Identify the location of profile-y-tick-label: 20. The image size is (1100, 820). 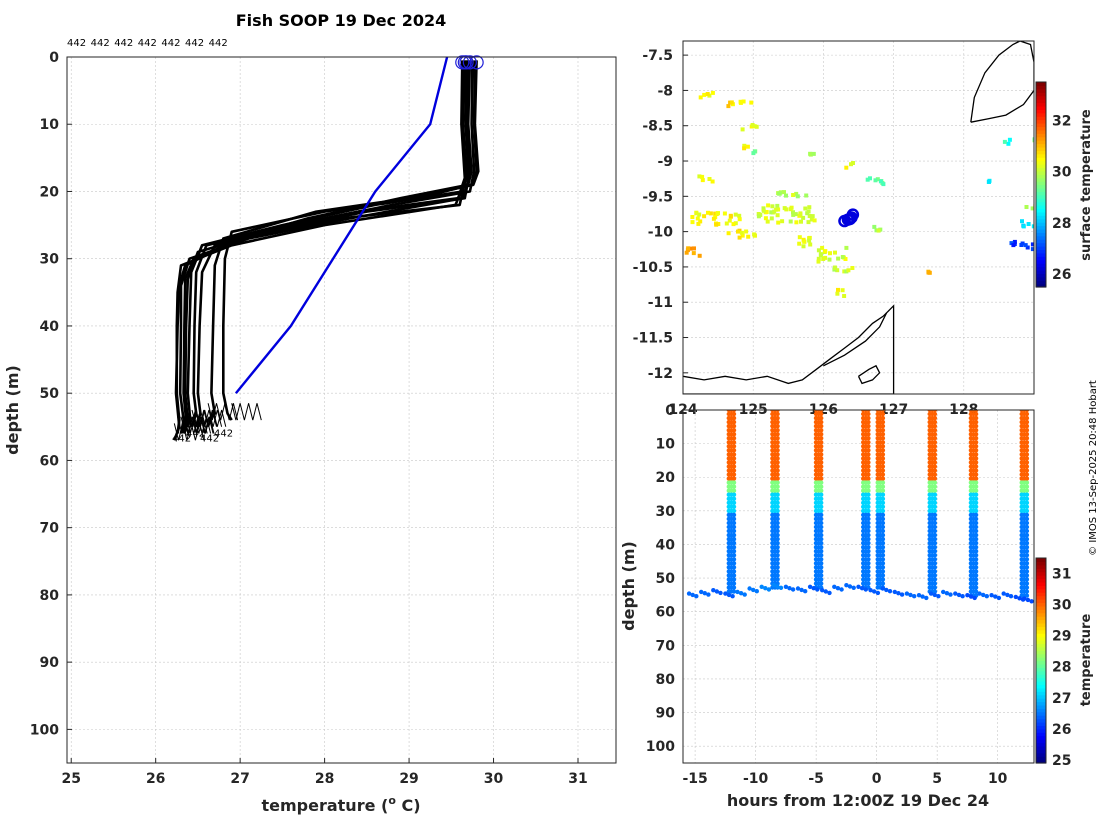
(50, 192).